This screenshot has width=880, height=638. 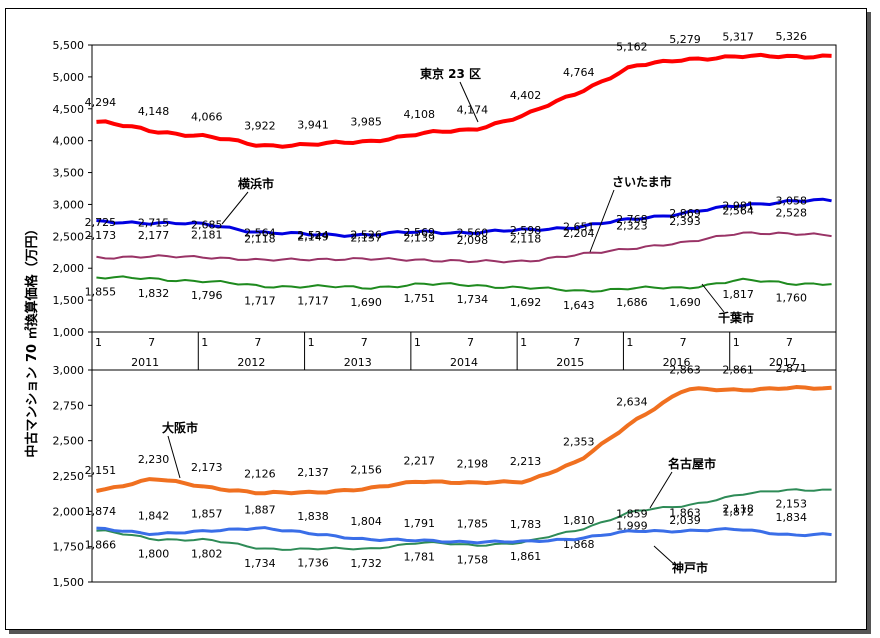 I want to click on data-label: 2,181, so click(x=207, y=235).